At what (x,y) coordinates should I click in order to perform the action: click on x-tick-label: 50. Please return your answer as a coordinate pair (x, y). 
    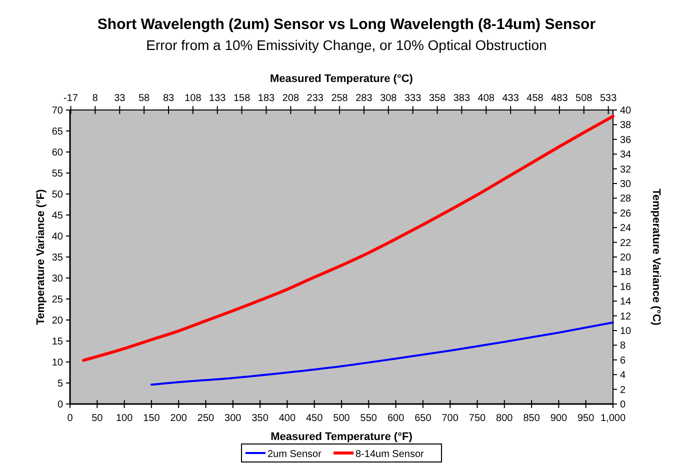
    Looking at the image, I should click on (98, 418).